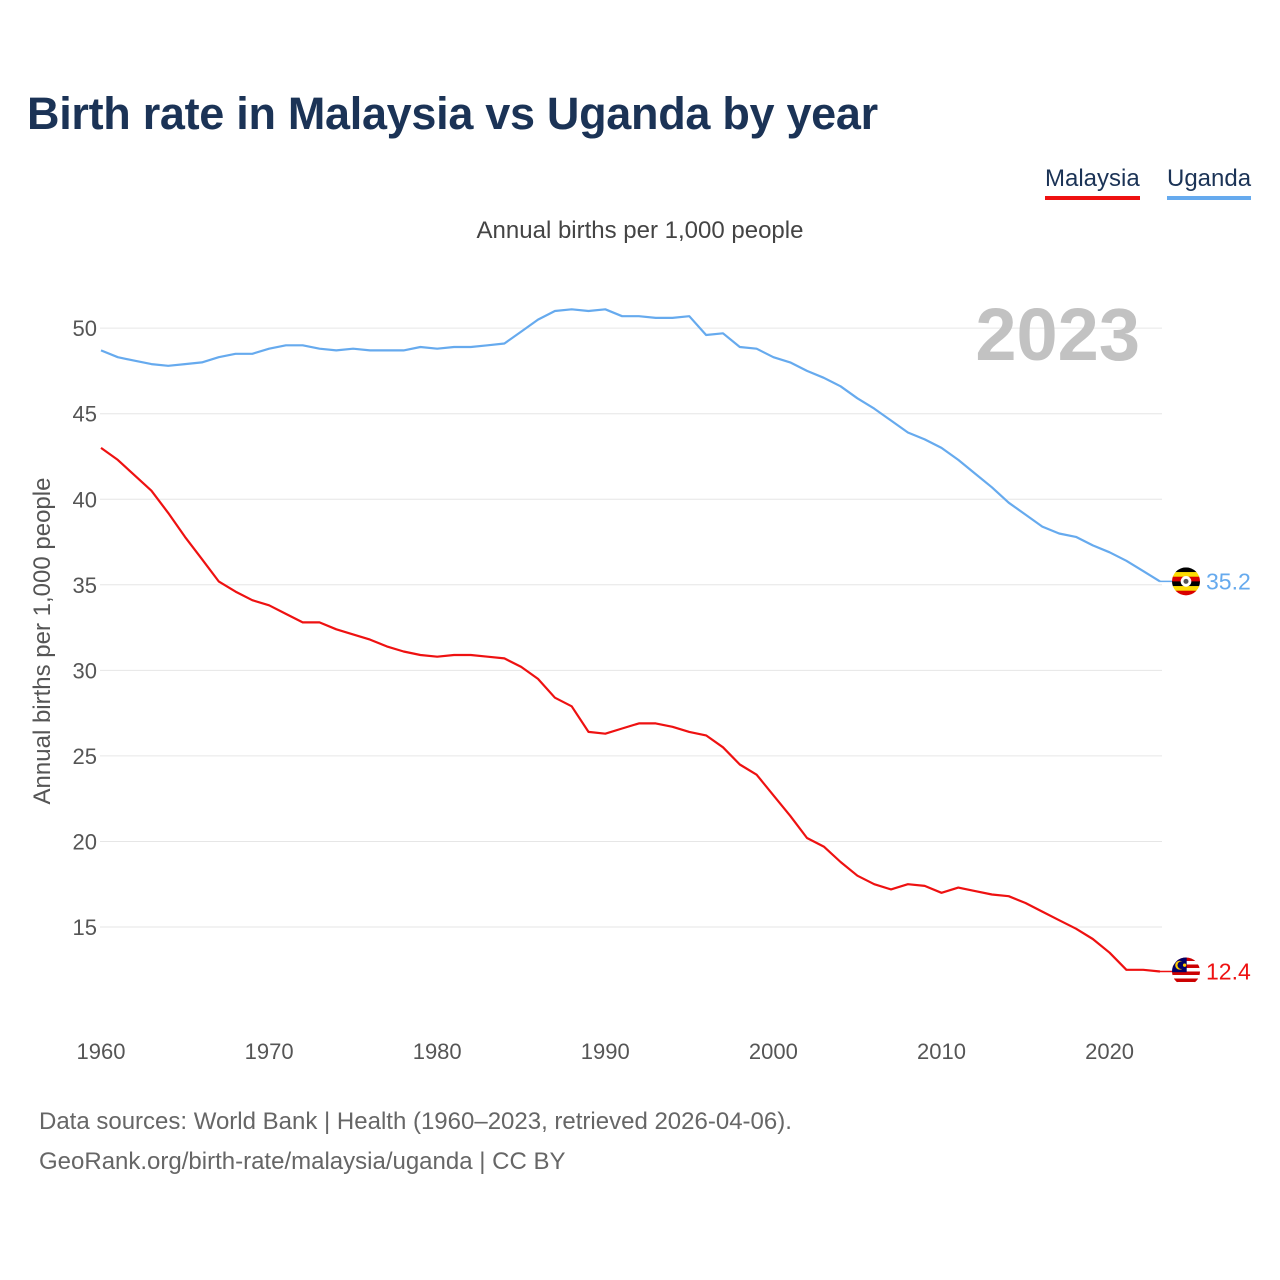 This screenshot has width=1280, height=1280. What do you see at coordinates (606, 1051) in the screenshot?
I see `x-axis-ticks: 1960 1970 1980 1990 2000 2010 2020` at bounding box center [606, 1051].